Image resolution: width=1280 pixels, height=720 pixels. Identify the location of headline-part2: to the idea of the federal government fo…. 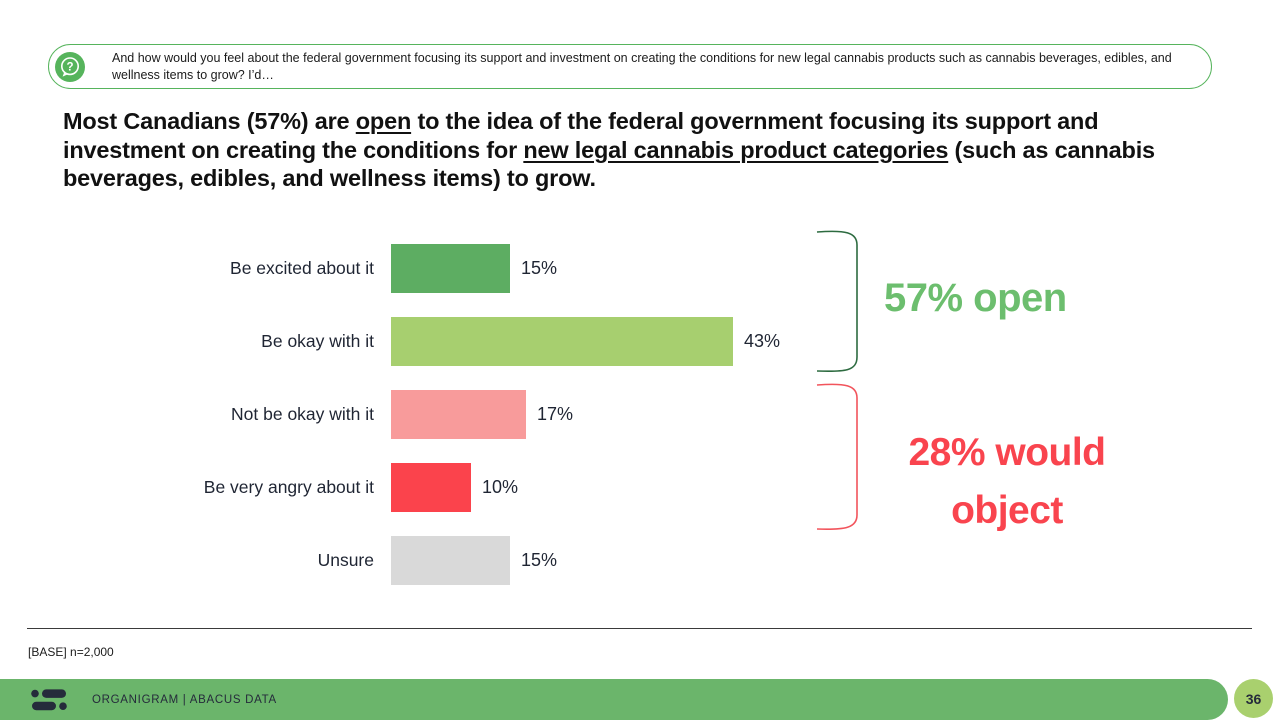
(581, 135).